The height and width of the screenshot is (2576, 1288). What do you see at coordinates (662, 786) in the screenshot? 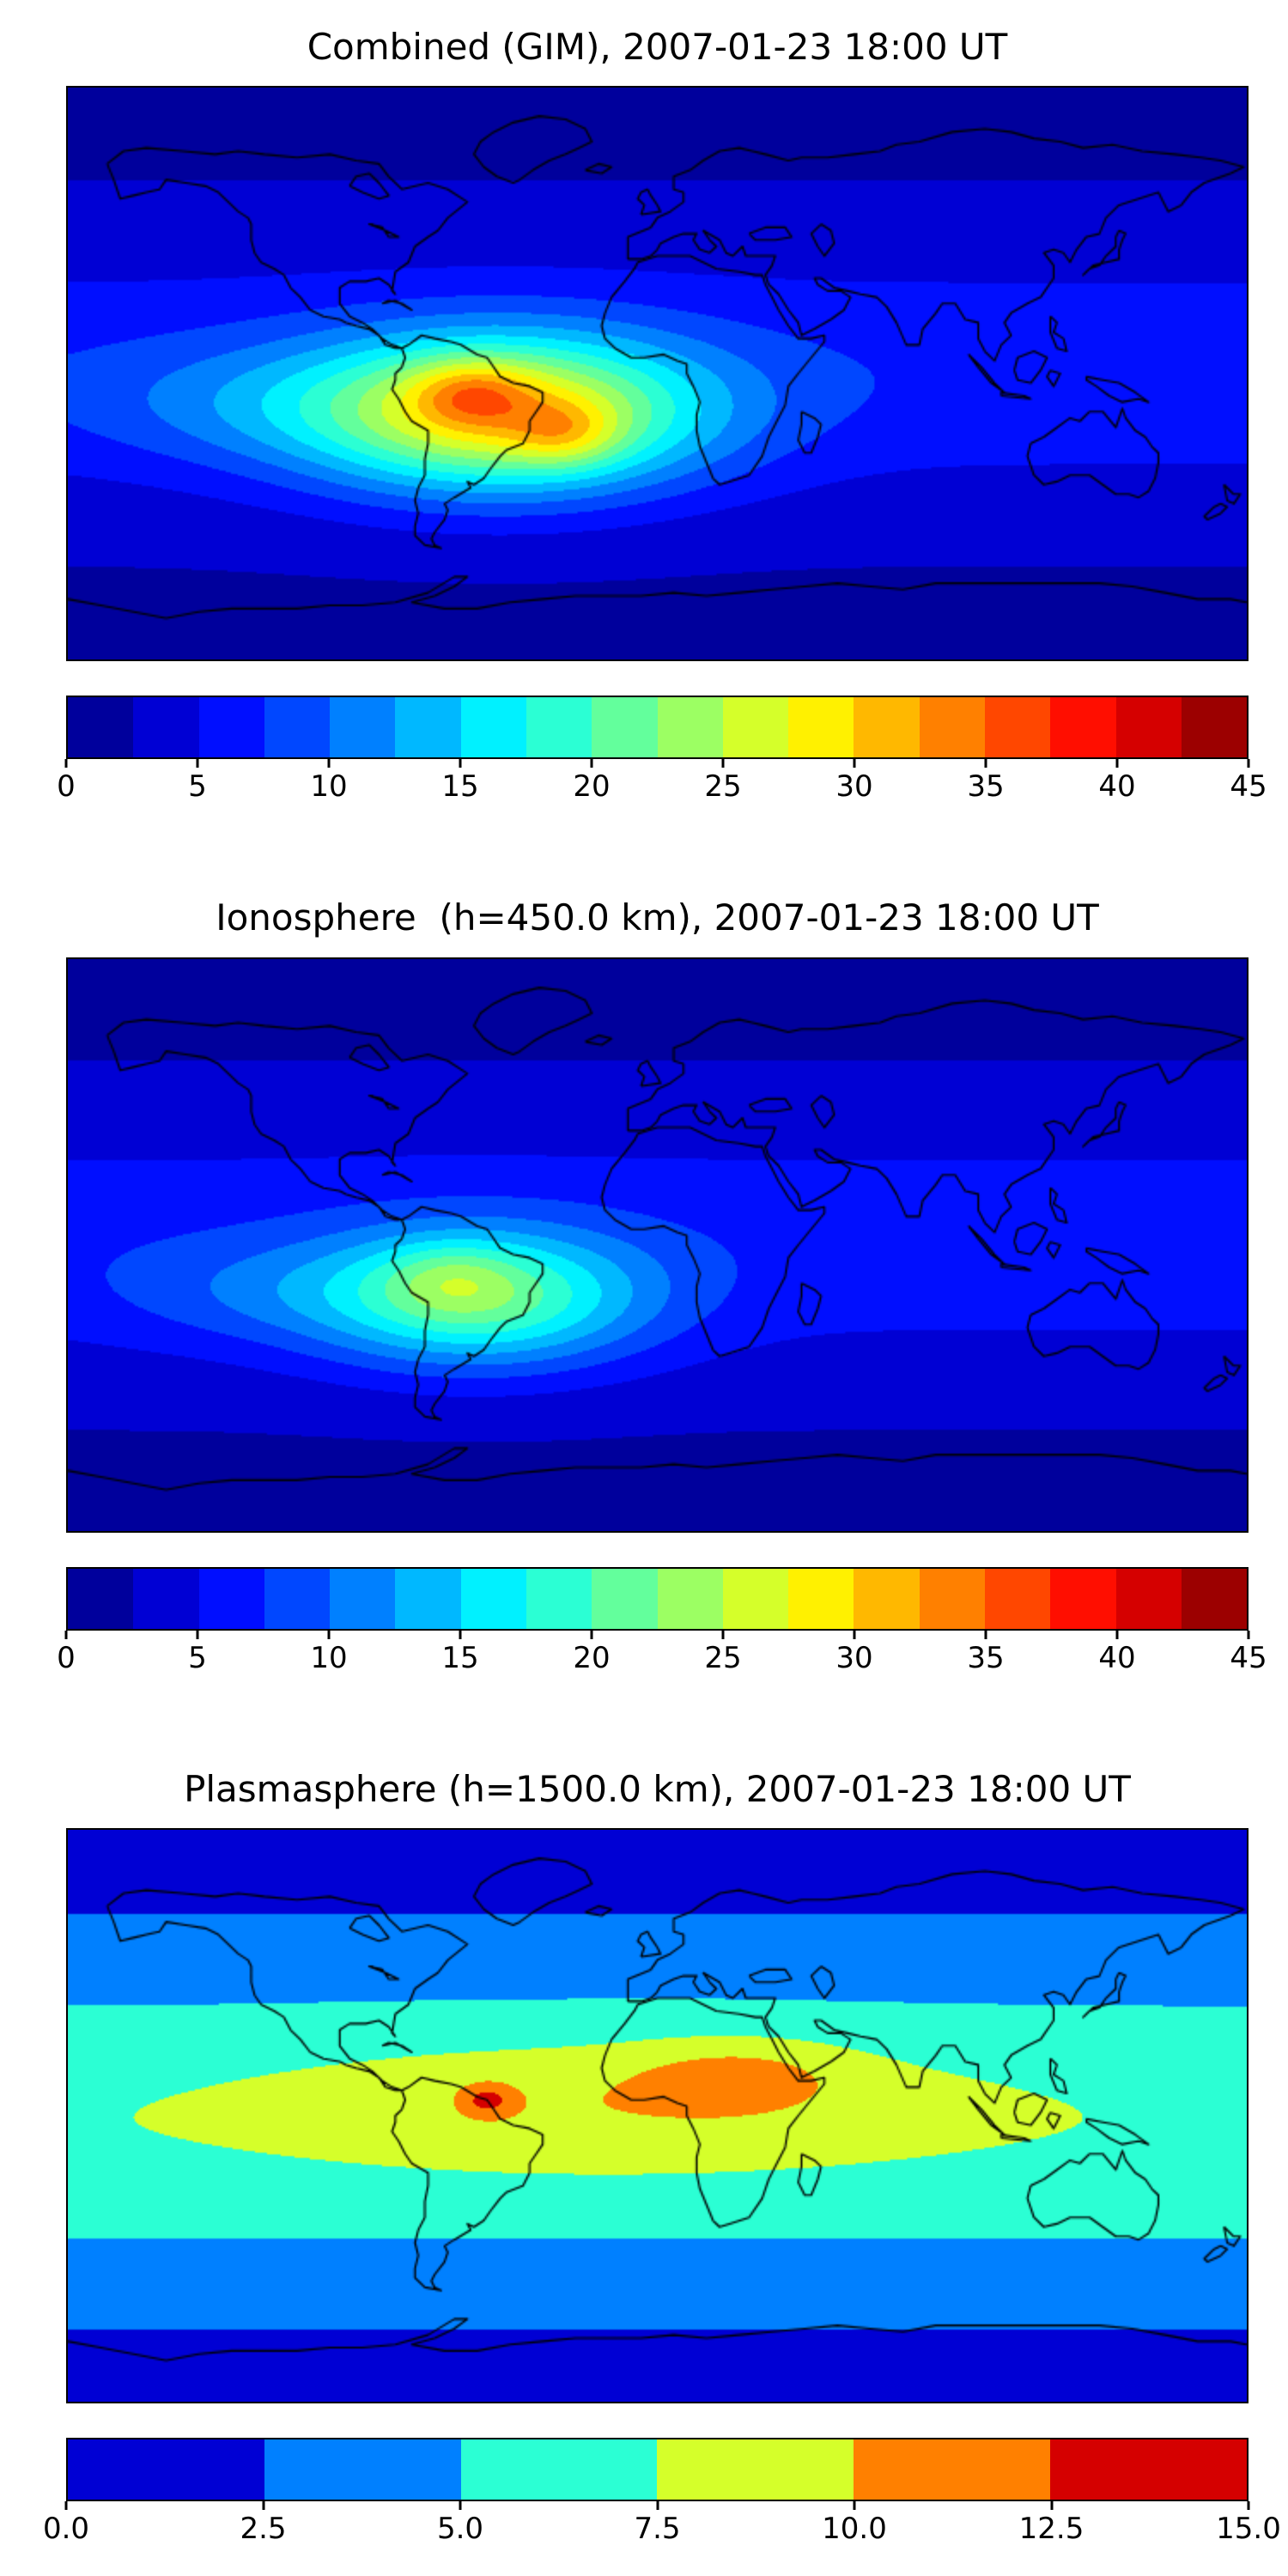
I see `colorbar-ticks-combined: 0 5 10 15 20 25 30 35 40 45` at bounding box center [662, 786].